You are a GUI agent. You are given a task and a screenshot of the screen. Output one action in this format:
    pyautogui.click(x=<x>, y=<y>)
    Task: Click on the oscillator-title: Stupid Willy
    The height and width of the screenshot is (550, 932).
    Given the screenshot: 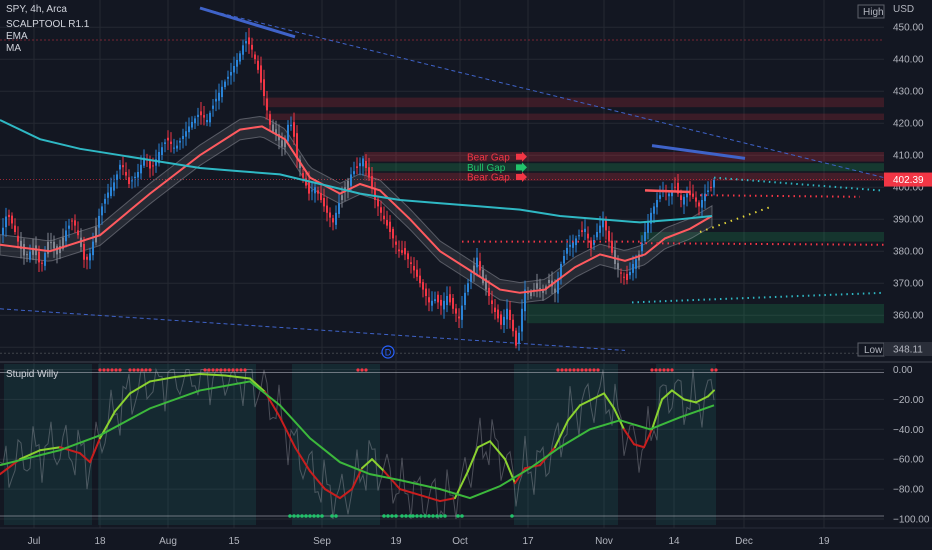 What is the action you would take?
    pyautogui.click(x=32, y=374)
    